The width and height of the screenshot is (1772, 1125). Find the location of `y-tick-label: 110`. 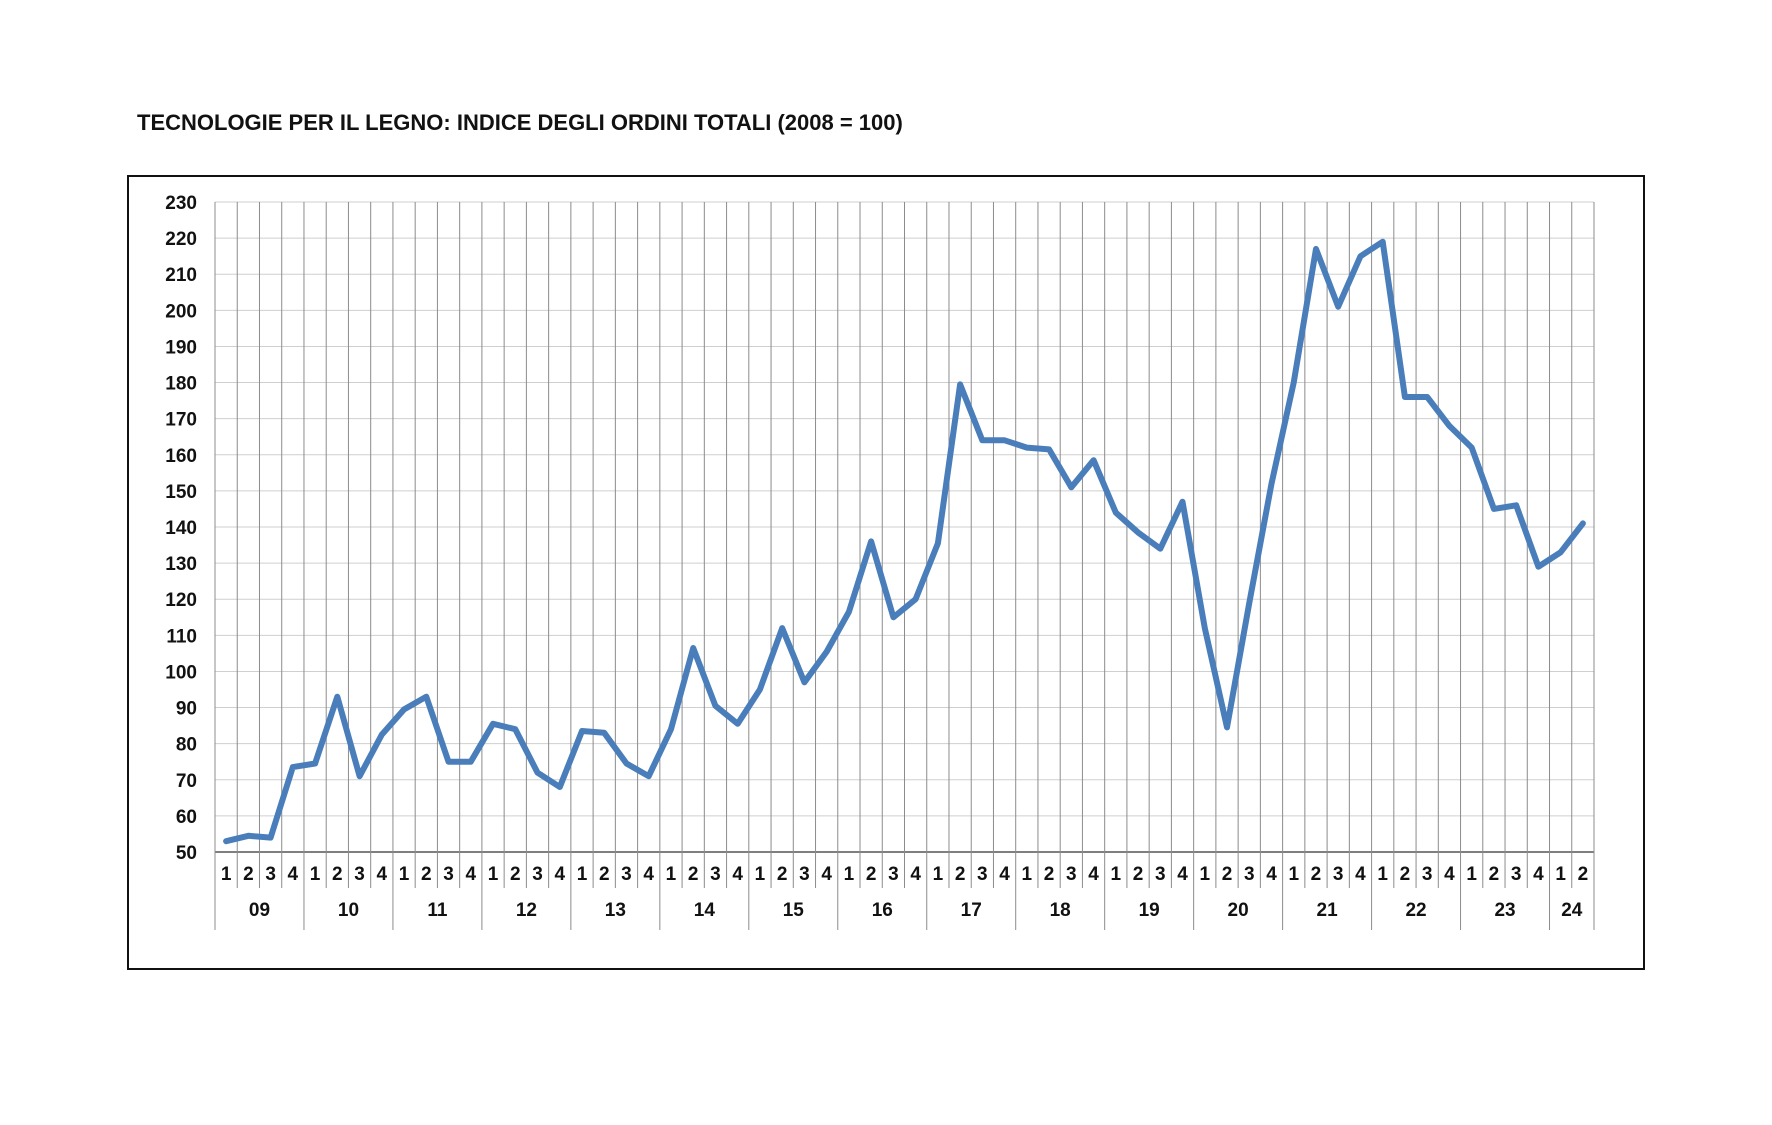

y-tick-label: 110 is located at coordinates (181, 636).